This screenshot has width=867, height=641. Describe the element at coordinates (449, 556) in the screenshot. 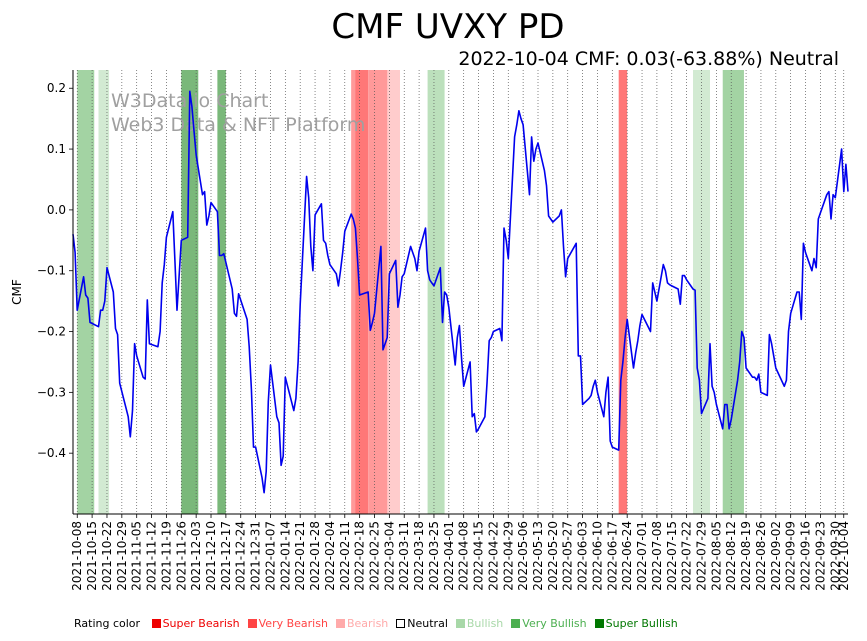

I see `x-tick-label: 2022-04-01` at that location.